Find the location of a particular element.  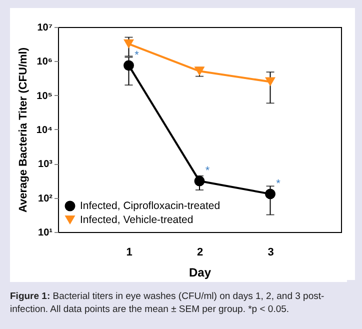

y-tick-label: 10³ is located at coordinates (46, 164).